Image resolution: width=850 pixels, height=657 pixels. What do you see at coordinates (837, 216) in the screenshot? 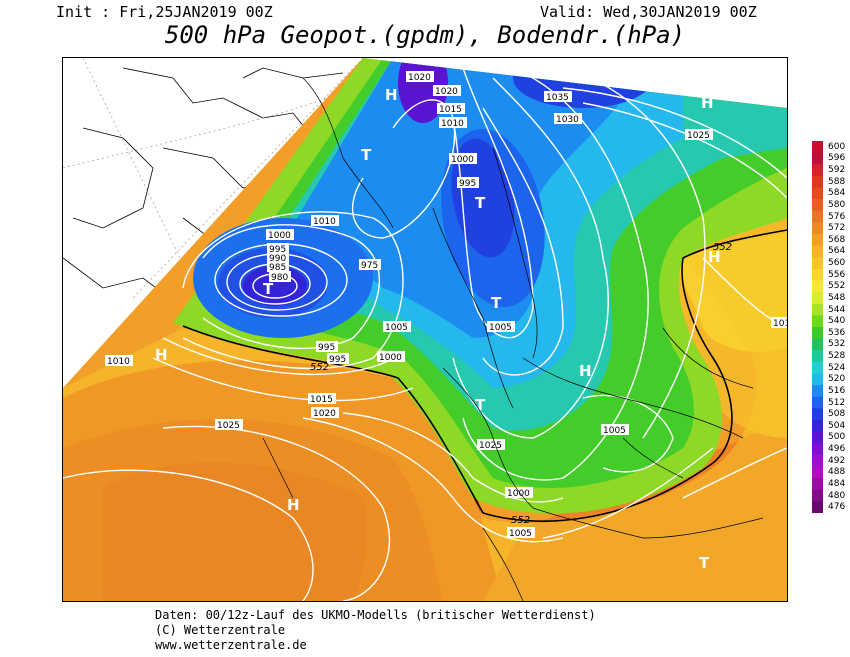
I see `legend-label: 576` at bounding box center [837, 216].